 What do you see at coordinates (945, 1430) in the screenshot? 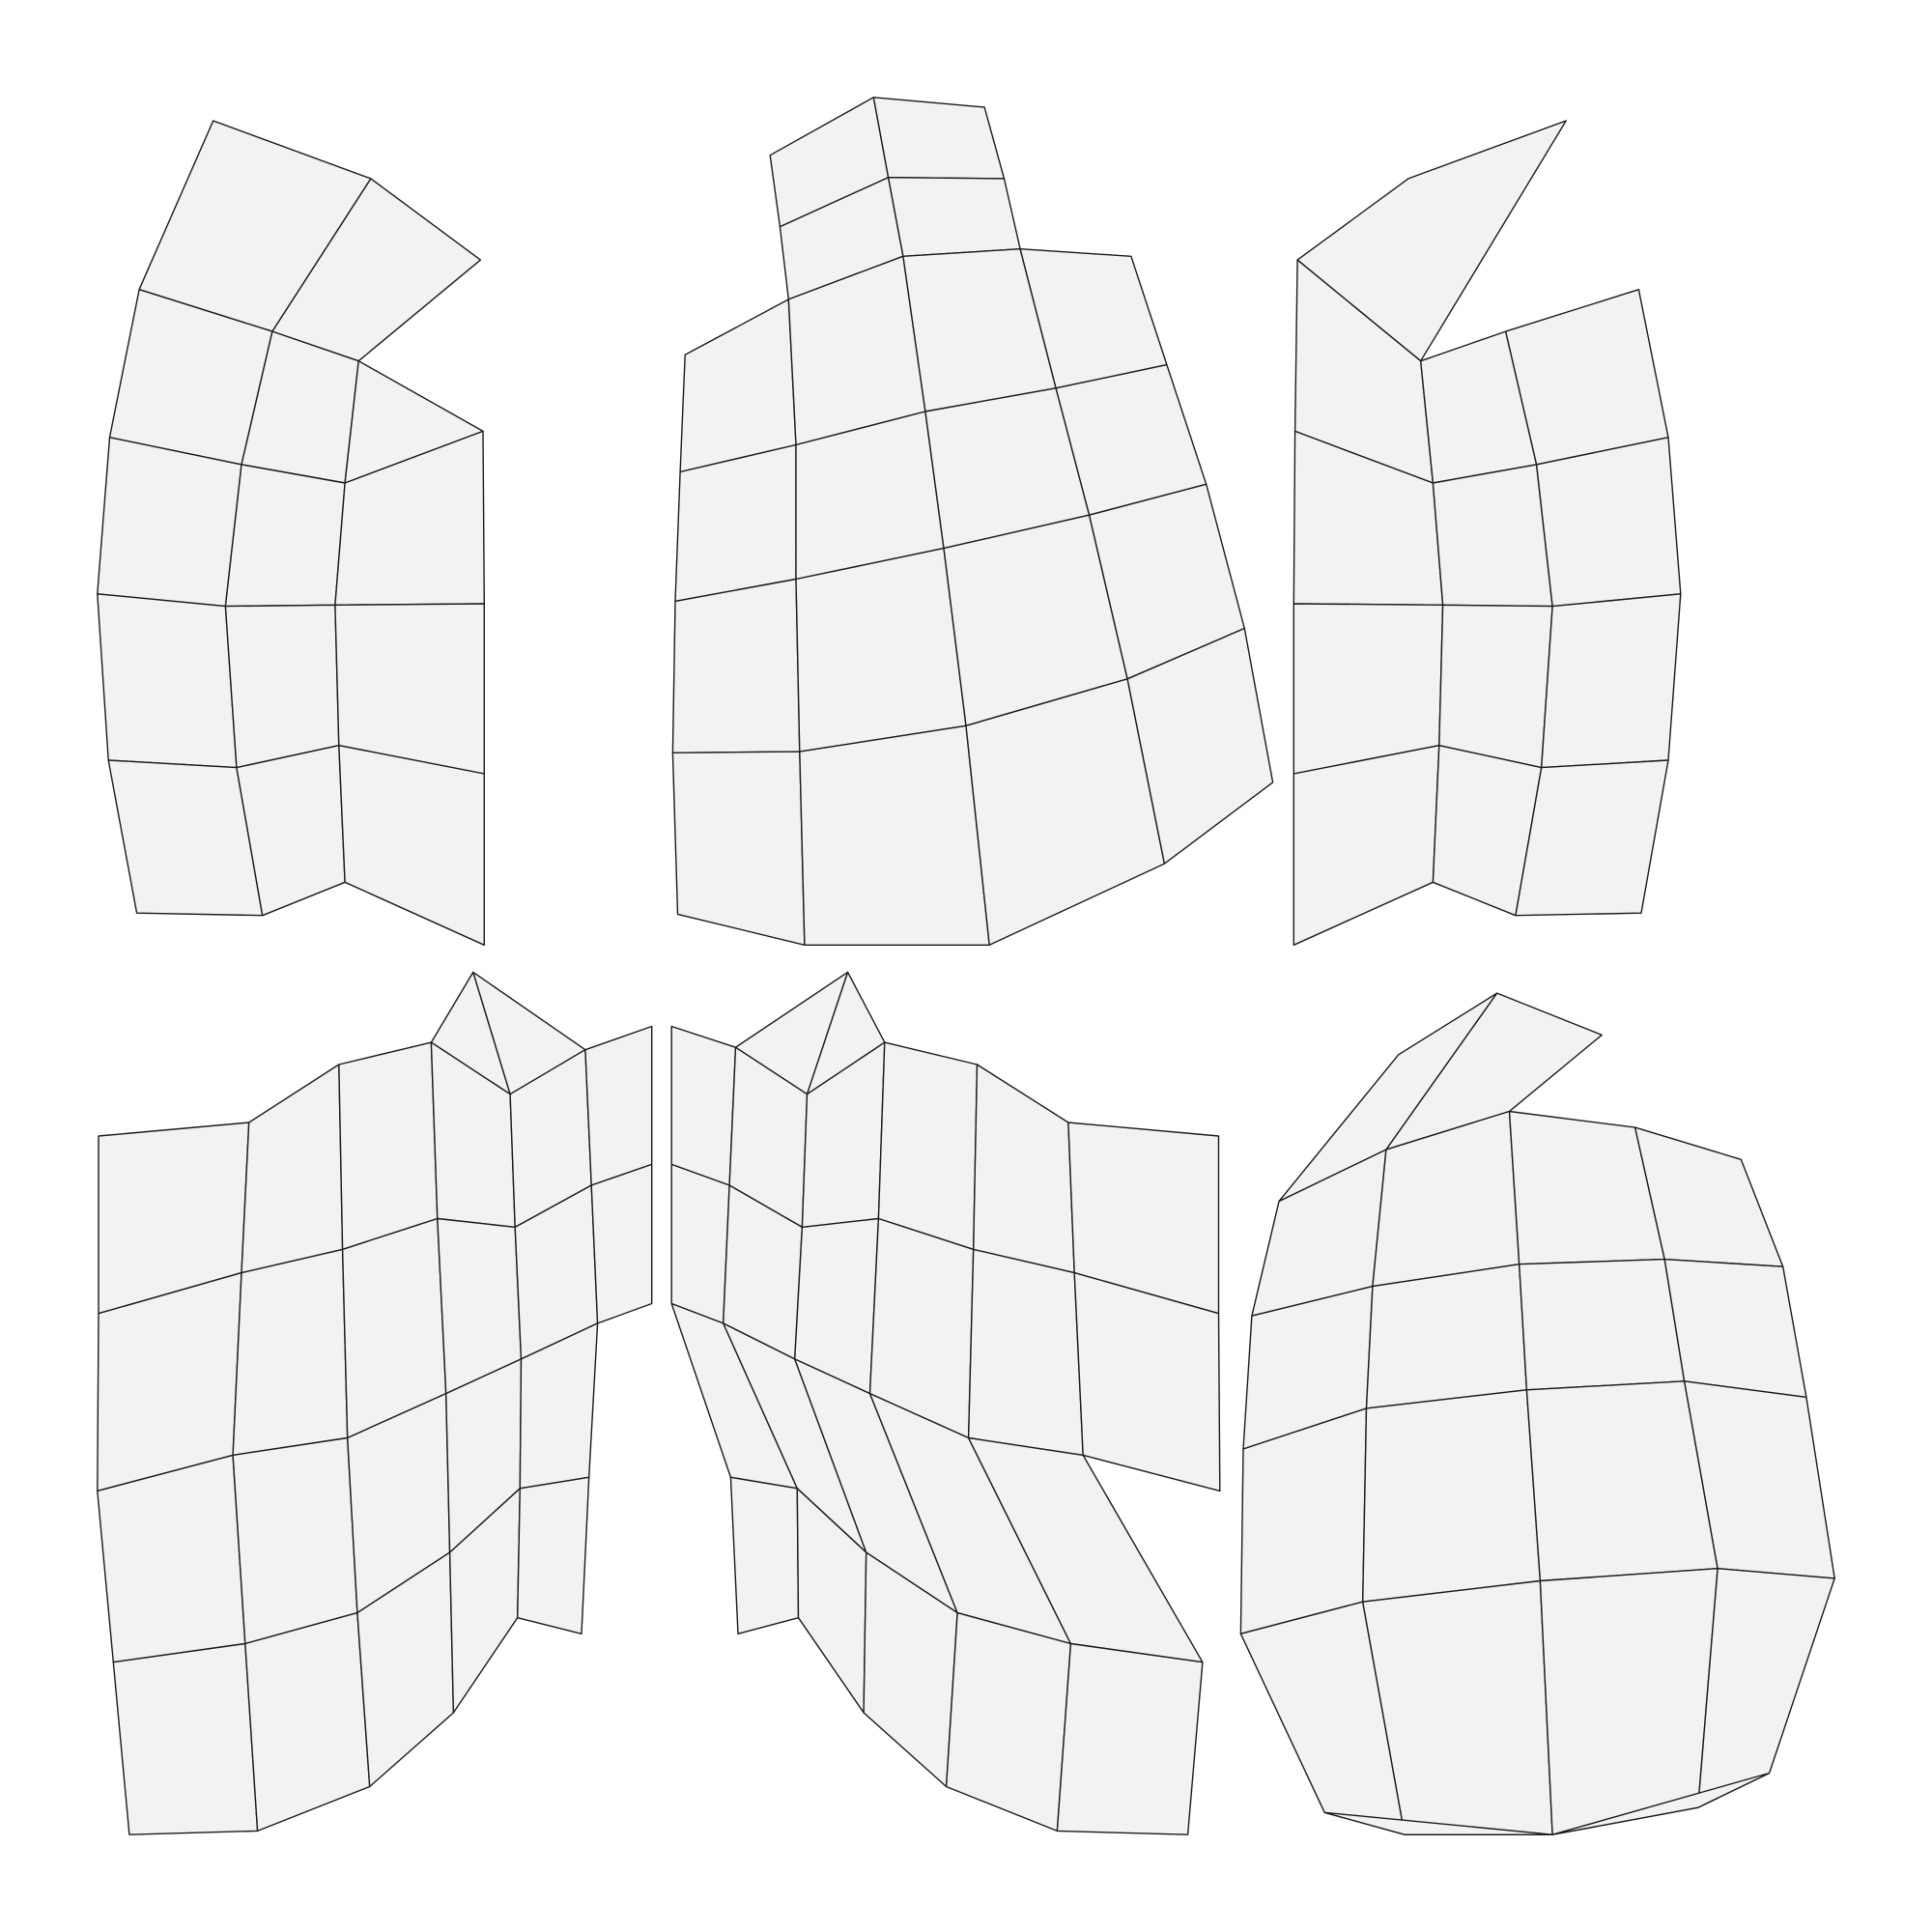
I see `island-bottom-center` at bounding box center [945, 1430].